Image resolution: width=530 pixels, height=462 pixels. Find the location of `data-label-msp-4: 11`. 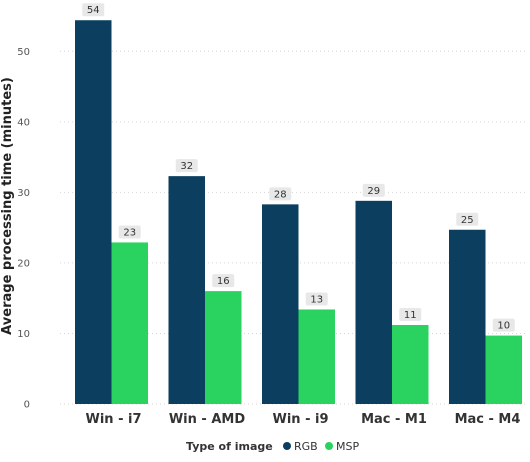

data-label-msp-4: 11 is located at coordinates (410, 314).